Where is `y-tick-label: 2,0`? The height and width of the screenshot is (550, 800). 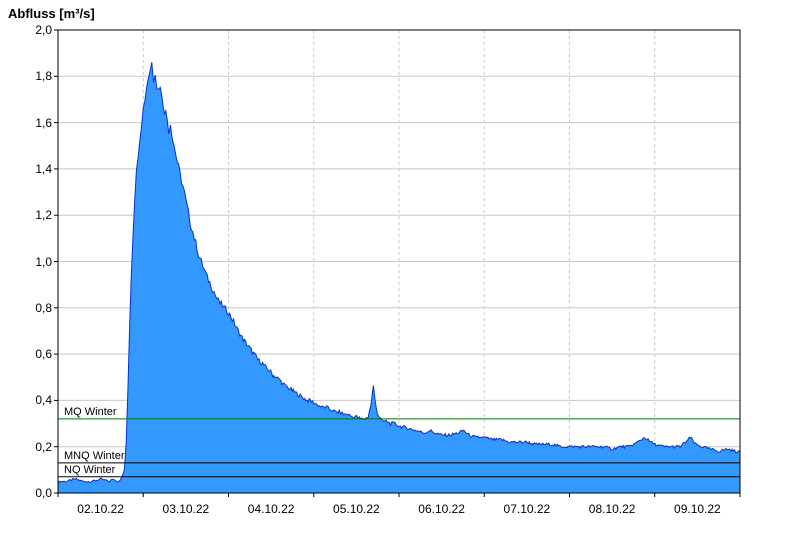
y-tick-label: 2,0 is located at coordinates (43, 30).